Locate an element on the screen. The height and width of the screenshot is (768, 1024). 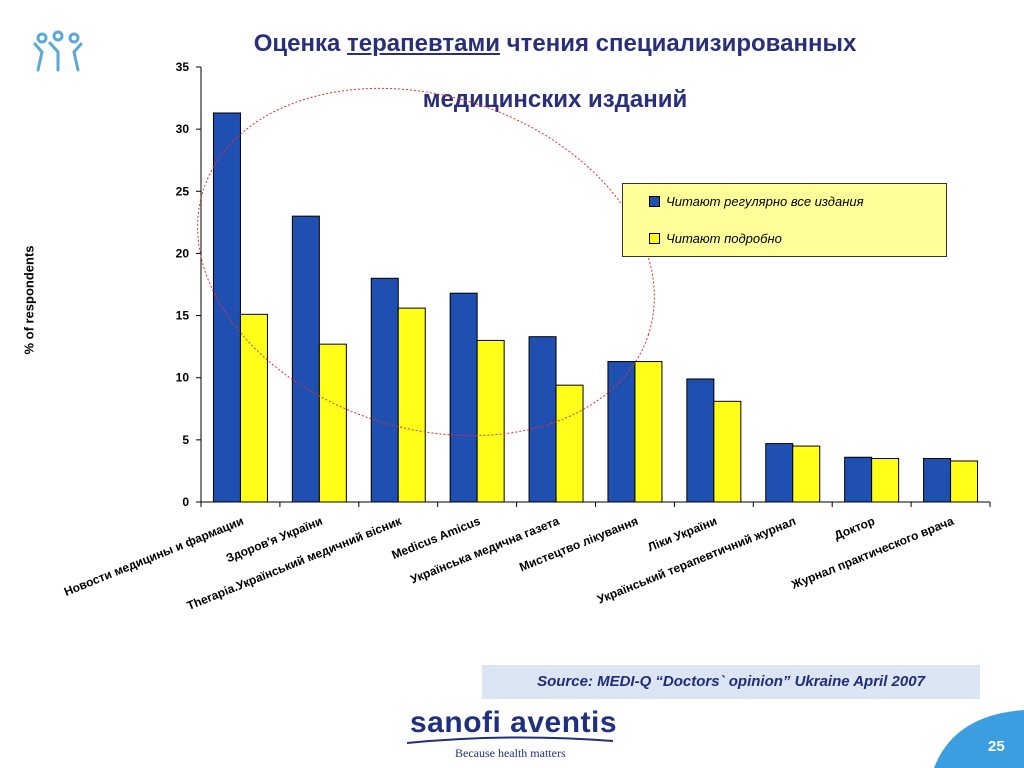
x-tick-label: Українська медична газета is located at coordinates (484, 550).